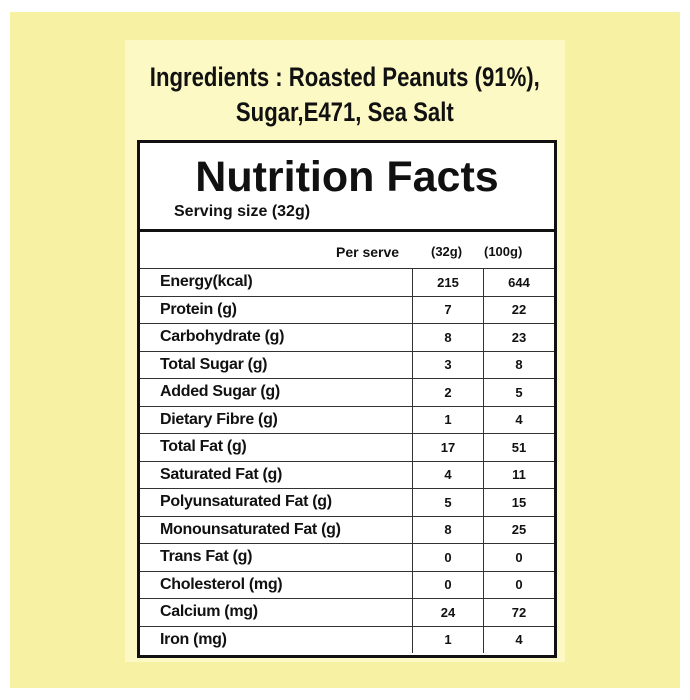  I want to click on table-row: Total Fat (g) 17 51, so click(347, 447).